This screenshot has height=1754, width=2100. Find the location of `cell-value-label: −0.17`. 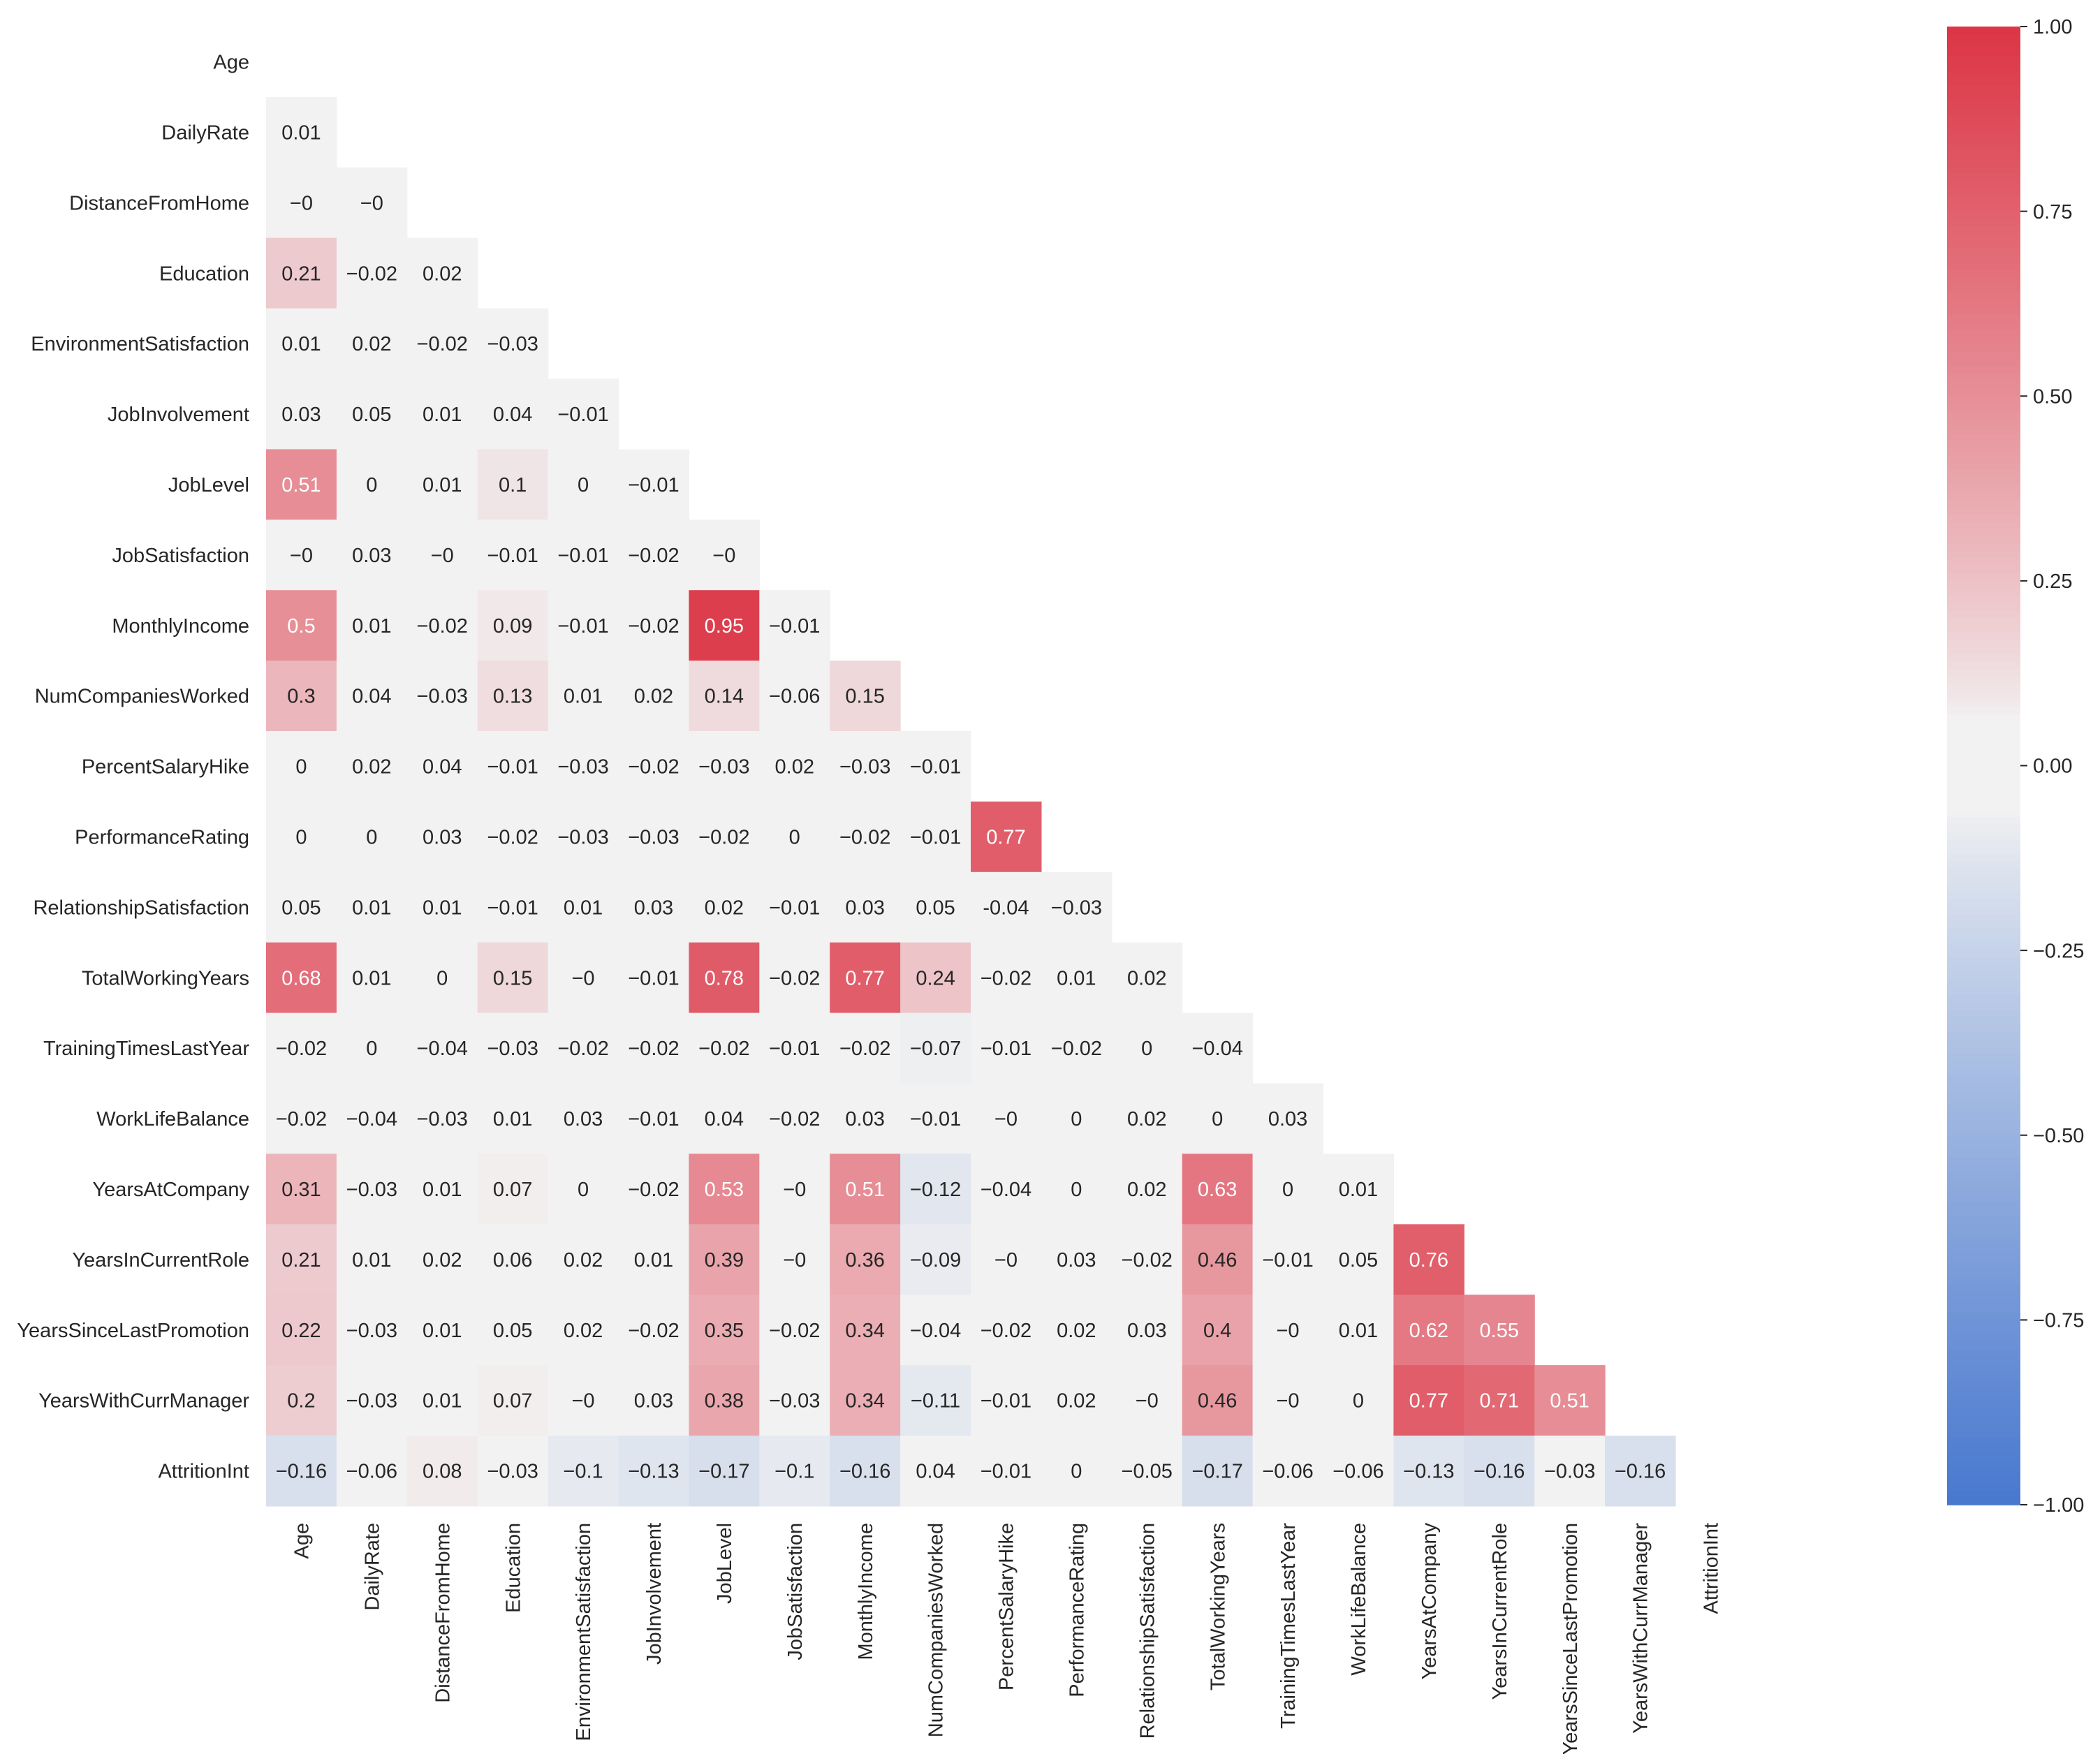

cell-value-label: −0.17 is located at coordinates (1216, 1472).